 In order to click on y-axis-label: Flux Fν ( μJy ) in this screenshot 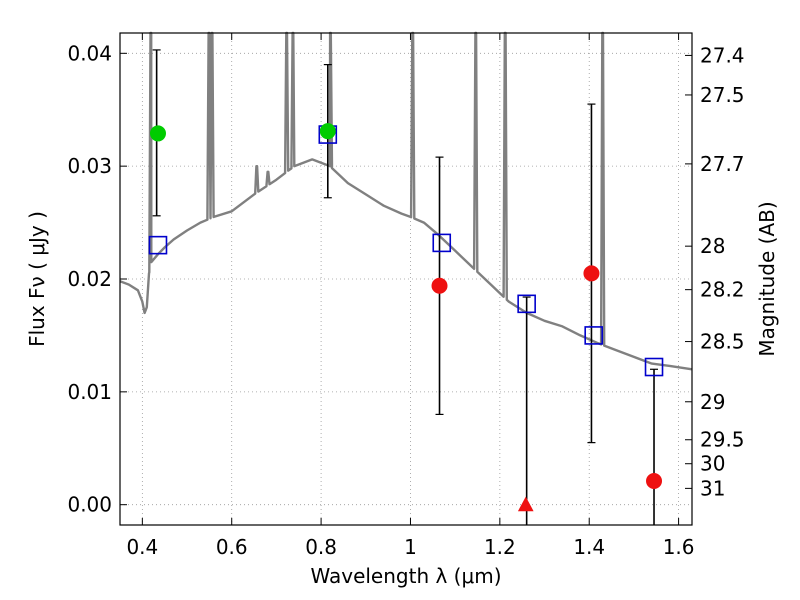, I will do `click(37, 279)`.